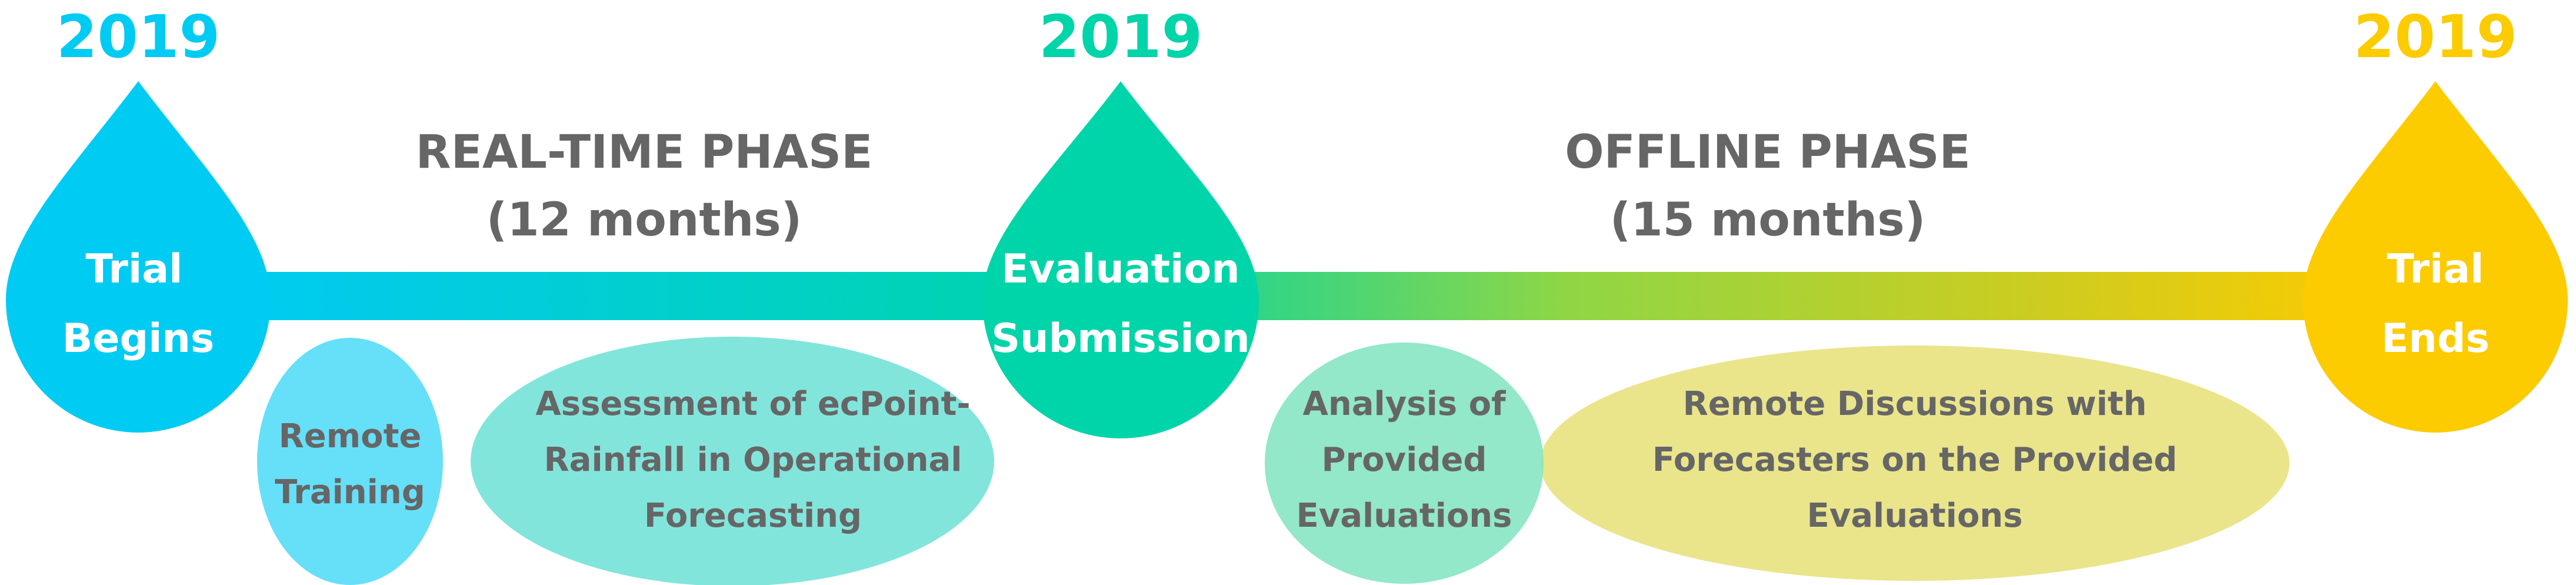 This screenshot has width=2576, height=585. What do you see at coordinates (752, 404) in the screenshot?
I see `activity-label-line: Assessment of ecPoint-` at bounding box center [752, 404].